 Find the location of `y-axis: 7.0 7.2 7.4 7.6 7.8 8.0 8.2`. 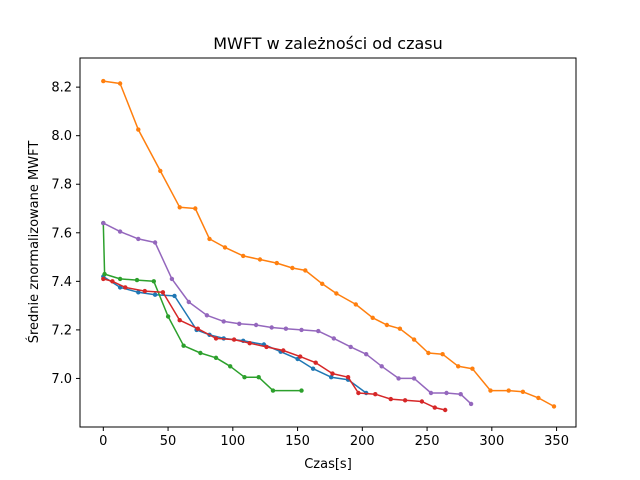

y-axis: 7.0 7.2 7.4 7.6 7.8 8.0 8.2 is located at coordinates (65, 234).